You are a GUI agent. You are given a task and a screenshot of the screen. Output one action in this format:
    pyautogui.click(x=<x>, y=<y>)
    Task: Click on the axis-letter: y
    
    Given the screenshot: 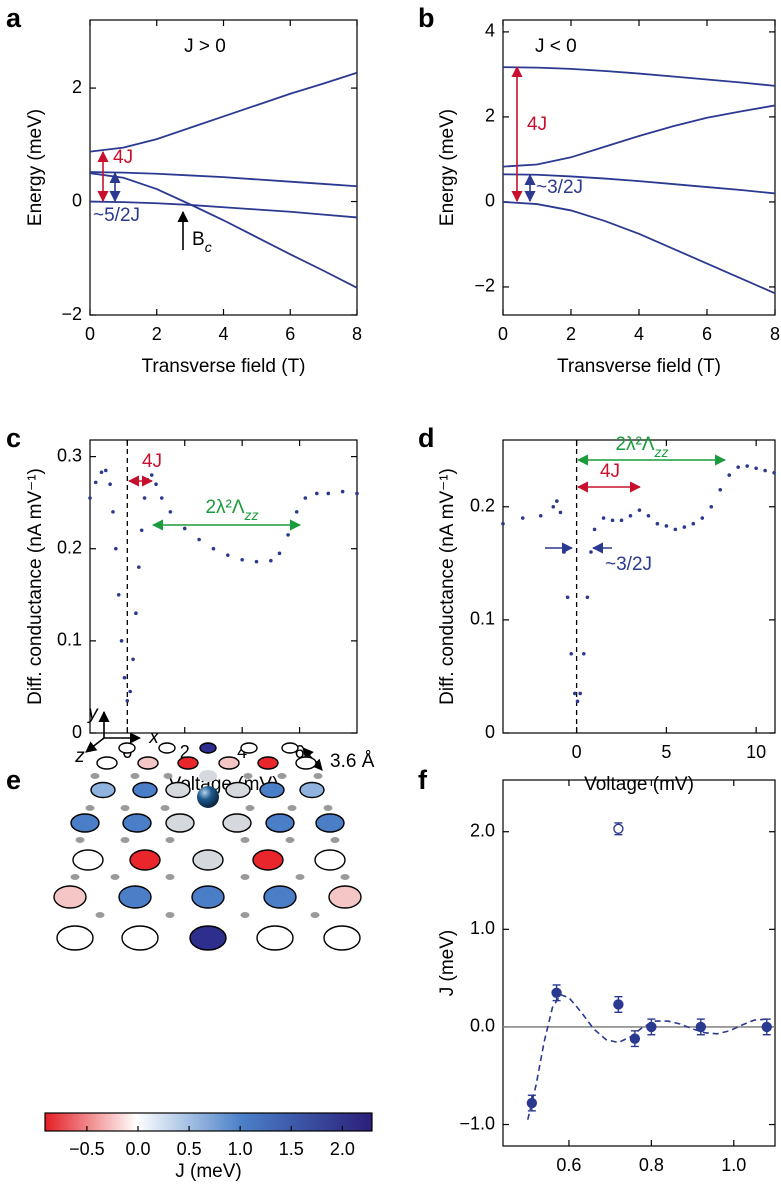 What is the action you would take?
    pyautogui.click(x=92, y=713)
    